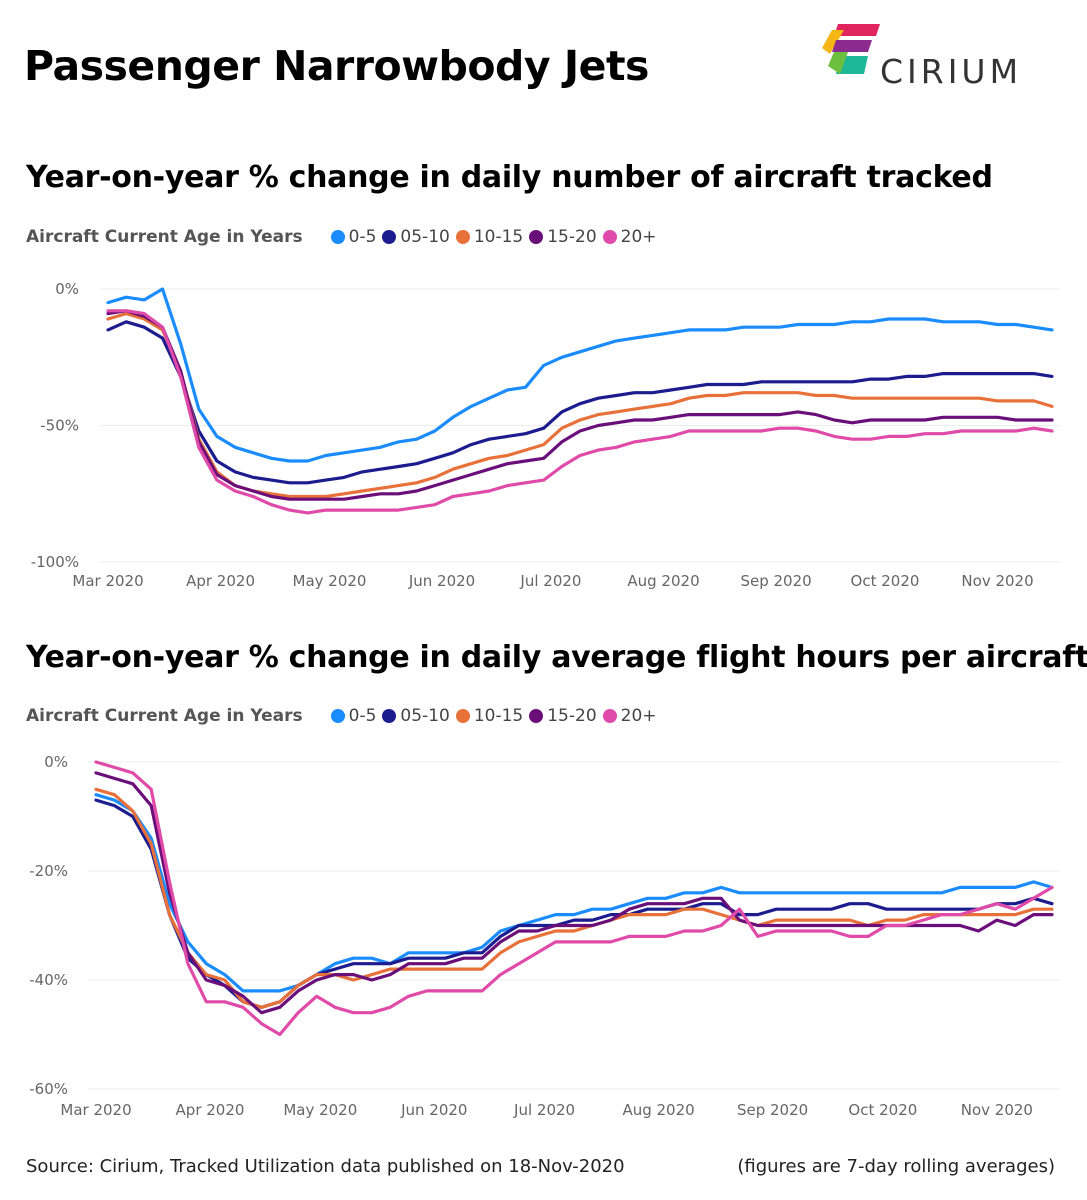  What do you see at coordinates (164, 716) in the screenshot?
I see `chart2-legend-title: Aircraft Current Age in Years` at bounding box center [164, 716].